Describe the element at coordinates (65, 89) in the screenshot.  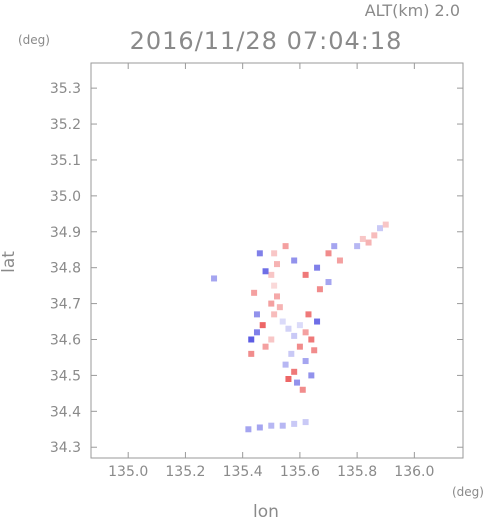
I see `y-tick-label: 35.3` at that location.